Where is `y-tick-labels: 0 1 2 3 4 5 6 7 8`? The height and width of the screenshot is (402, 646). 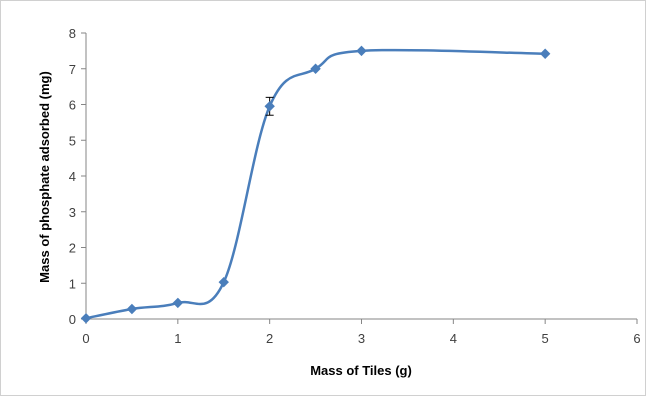
y-tick-labels: 0 1 2 3 4 5 6 7 8 is located at coordinates (72, 176).